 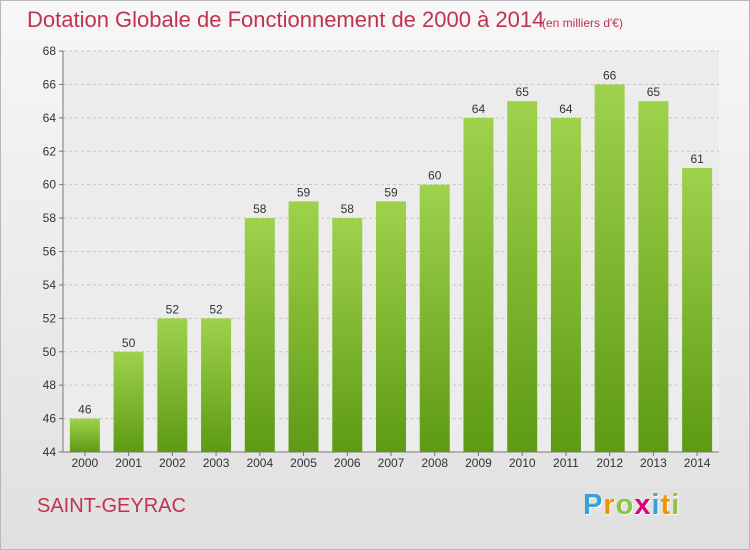 What do you see at coordinates (50, 385) in the screenshot?
I see `y-tick-label: 48` at bounding box center [50, 385].